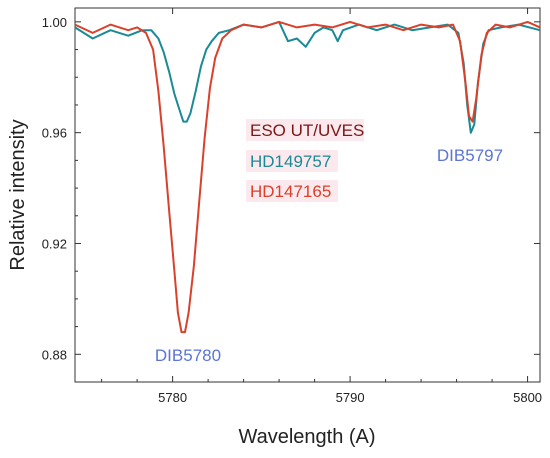 The width and height of the screenshot is (550, 458). Describe the element at coordinates (54, 133) in the screenshot. I see `y-tick-label: 0.96` at that location.